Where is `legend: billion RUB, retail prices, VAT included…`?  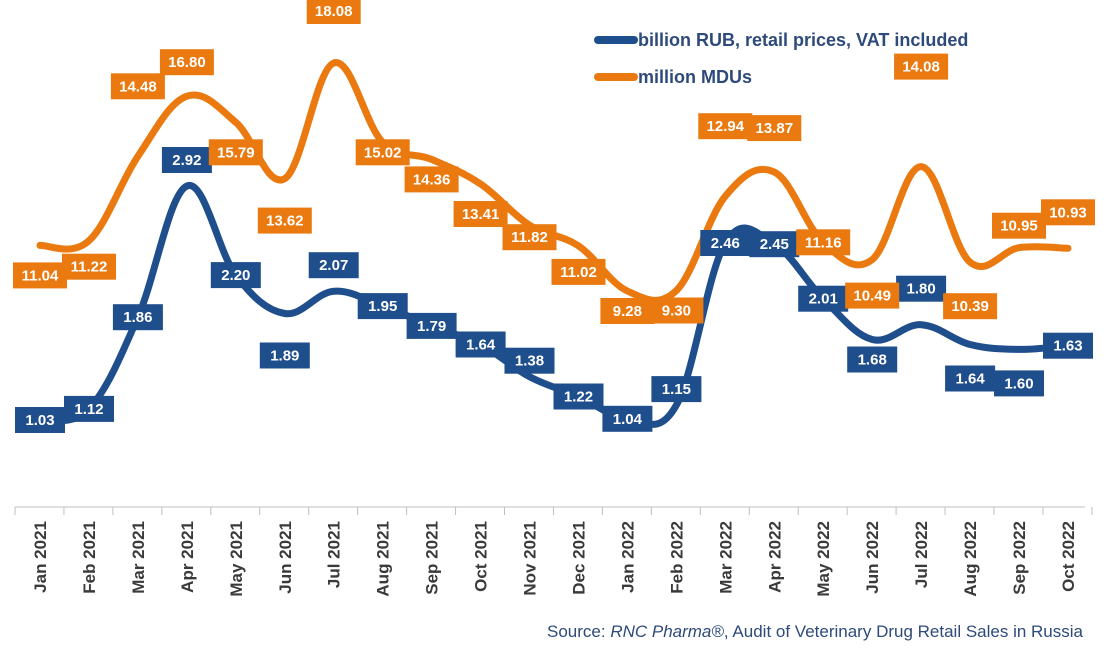 legend: billion RUB, retail prices, VAT included… is located at coordinates (781, 58).